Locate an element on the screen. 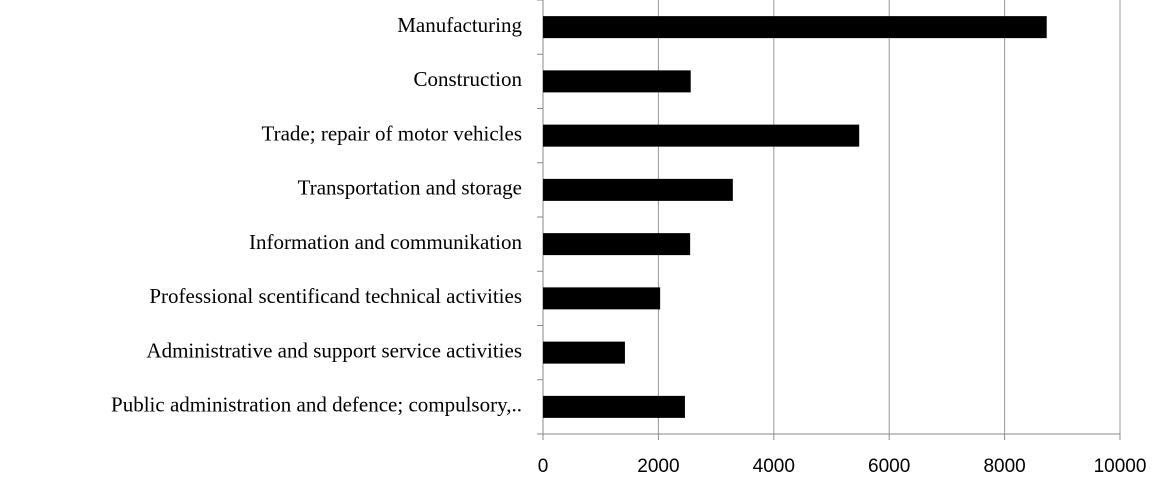 This screenshot has width=1157, height=479. x-tick-label: 6000 is located at coordinates (889, 466).